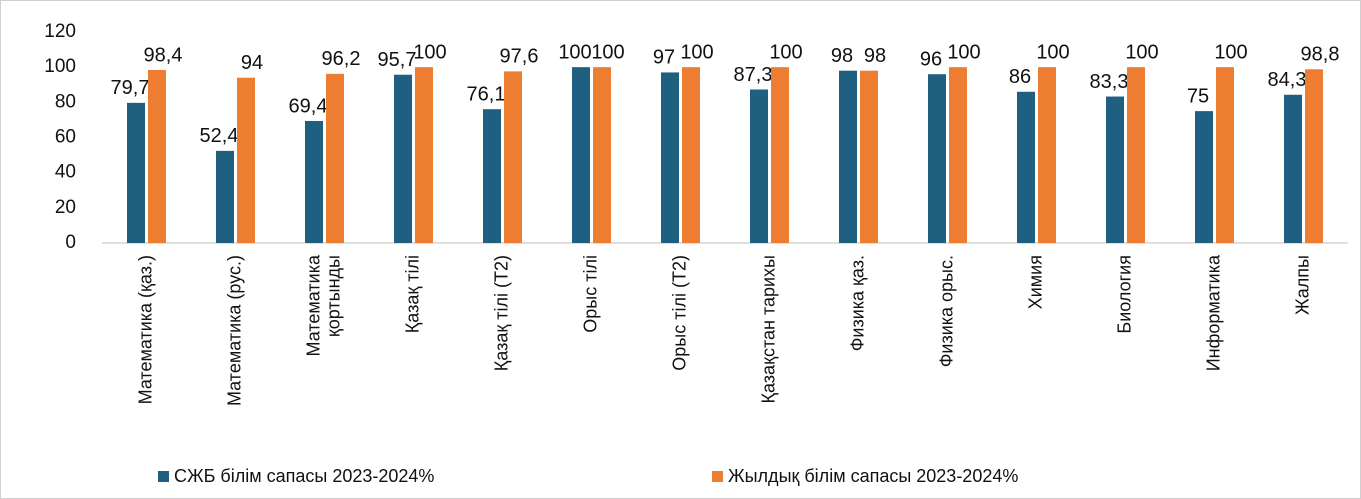  What do you see at coordinates (1035, 282) in the screenshot?
I see `x-tick-label: Химия` at bounding box center [1035, 282].